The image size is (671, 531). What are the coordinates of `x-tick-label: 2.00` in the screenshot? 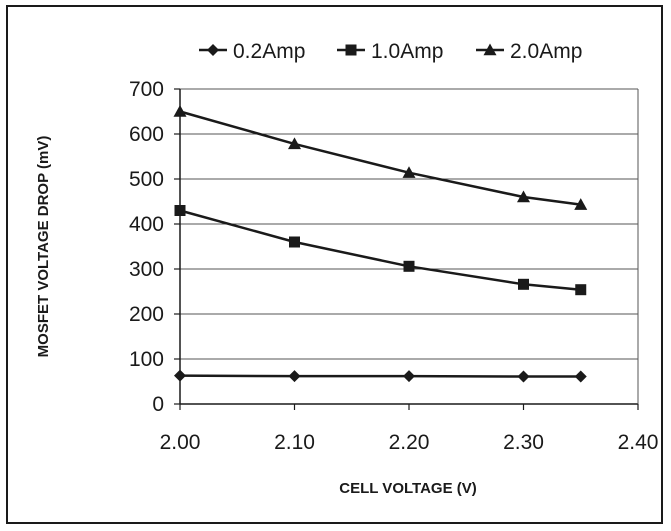 It's located at (180, 442).